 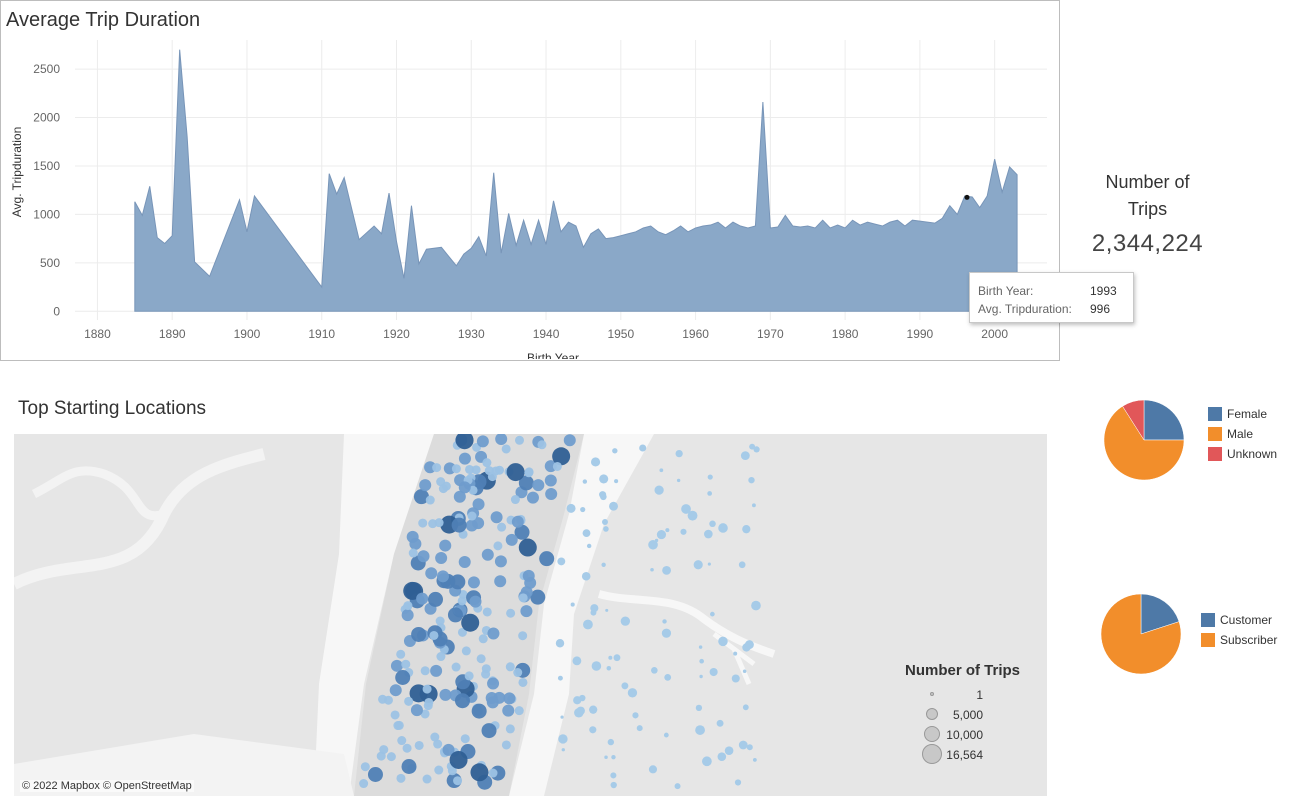 I want to click on legend-item-female: Female, so click(x=1242, y=414).